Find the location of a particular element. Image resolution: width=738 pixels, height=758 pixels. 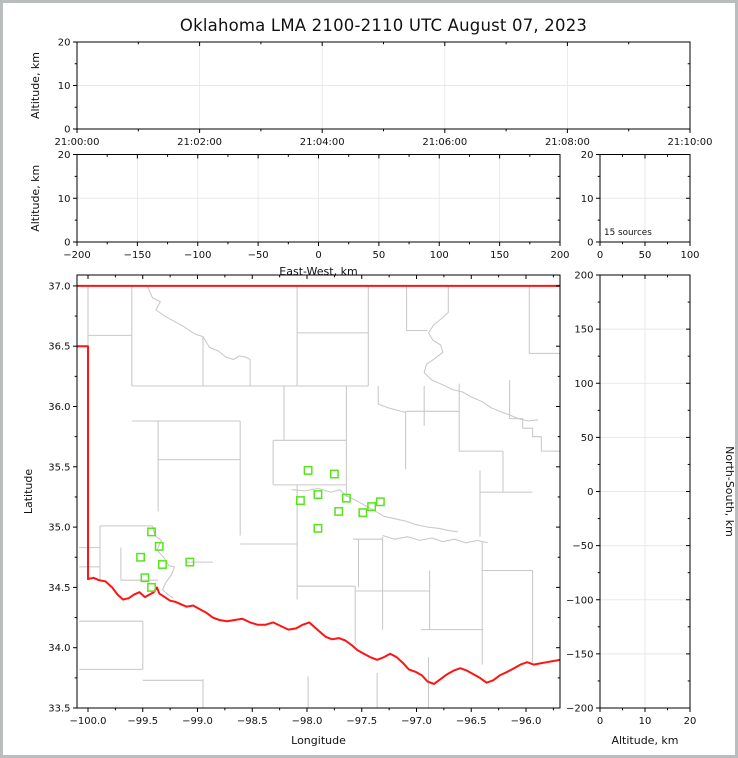

tick-label: 34.5 is located at coordinates (59, 588).